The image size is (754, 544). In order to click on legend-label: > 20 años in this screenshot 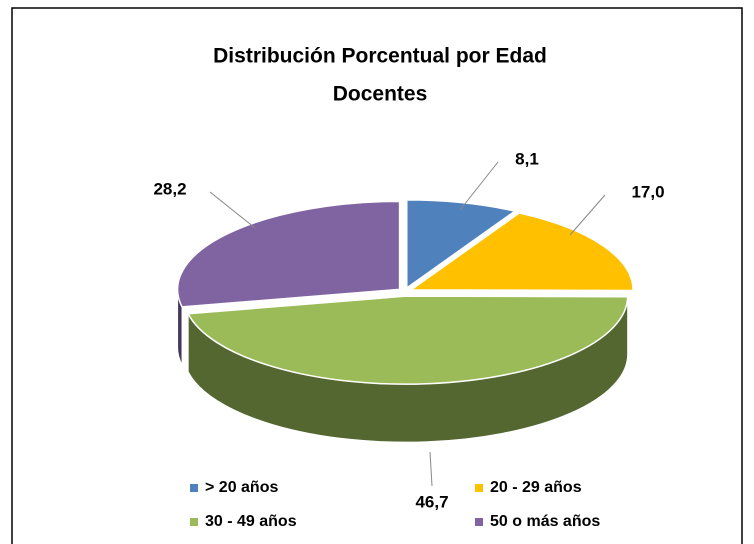, I will do `click(241, 487)`.